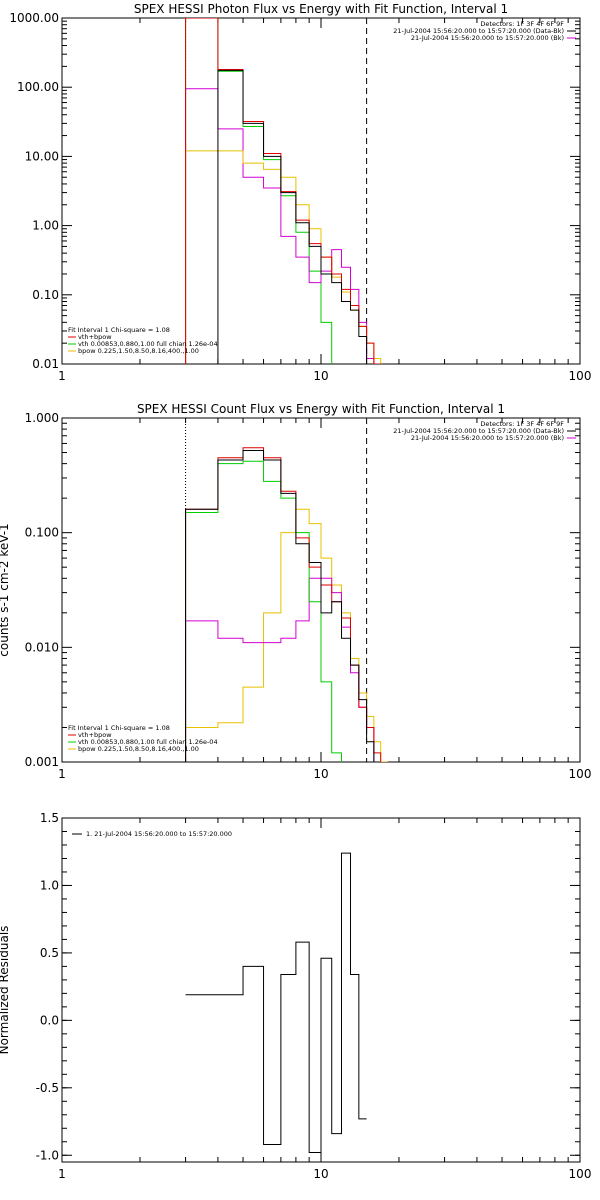 The width and height of the screenshot is (600, 1200). What do you see at coordinates (49, 953) in the screenshot?
I see `y-tick-label: 0.5` at bounding box center [49, 953].